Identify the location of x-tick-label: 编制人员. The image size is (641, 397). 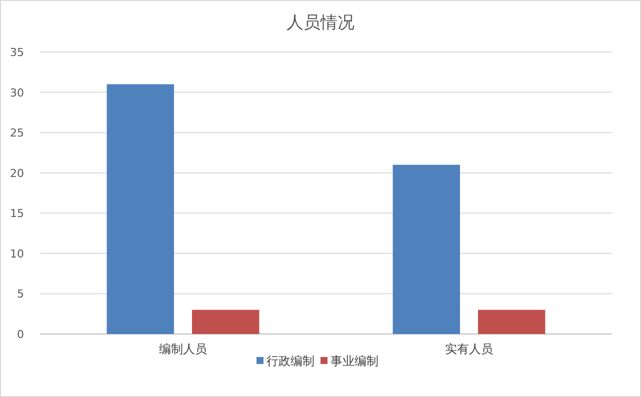
(183, 349).